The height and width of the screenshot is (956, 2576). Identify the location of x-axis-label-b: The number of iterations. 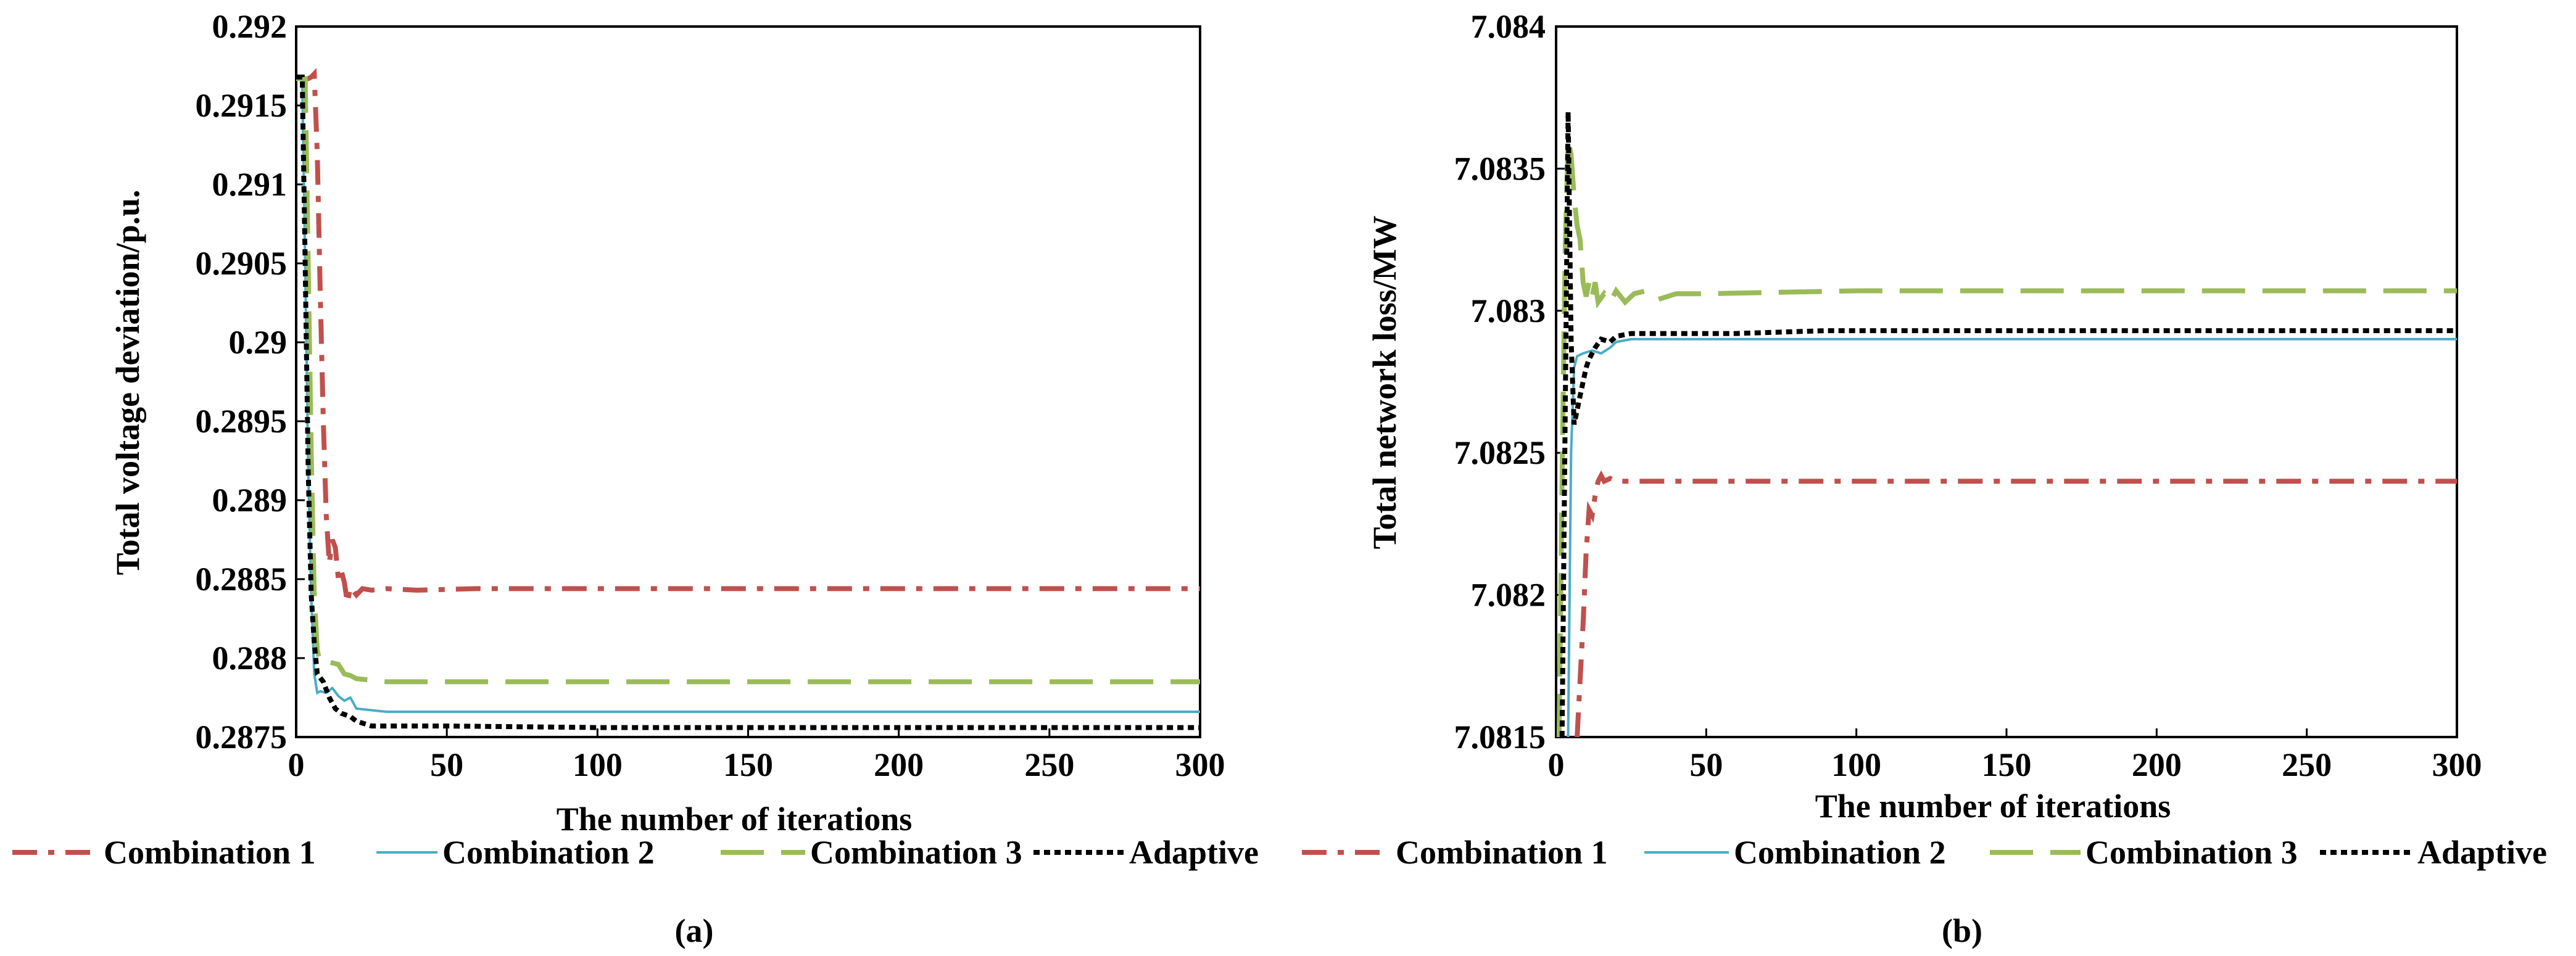
(1993, 807).